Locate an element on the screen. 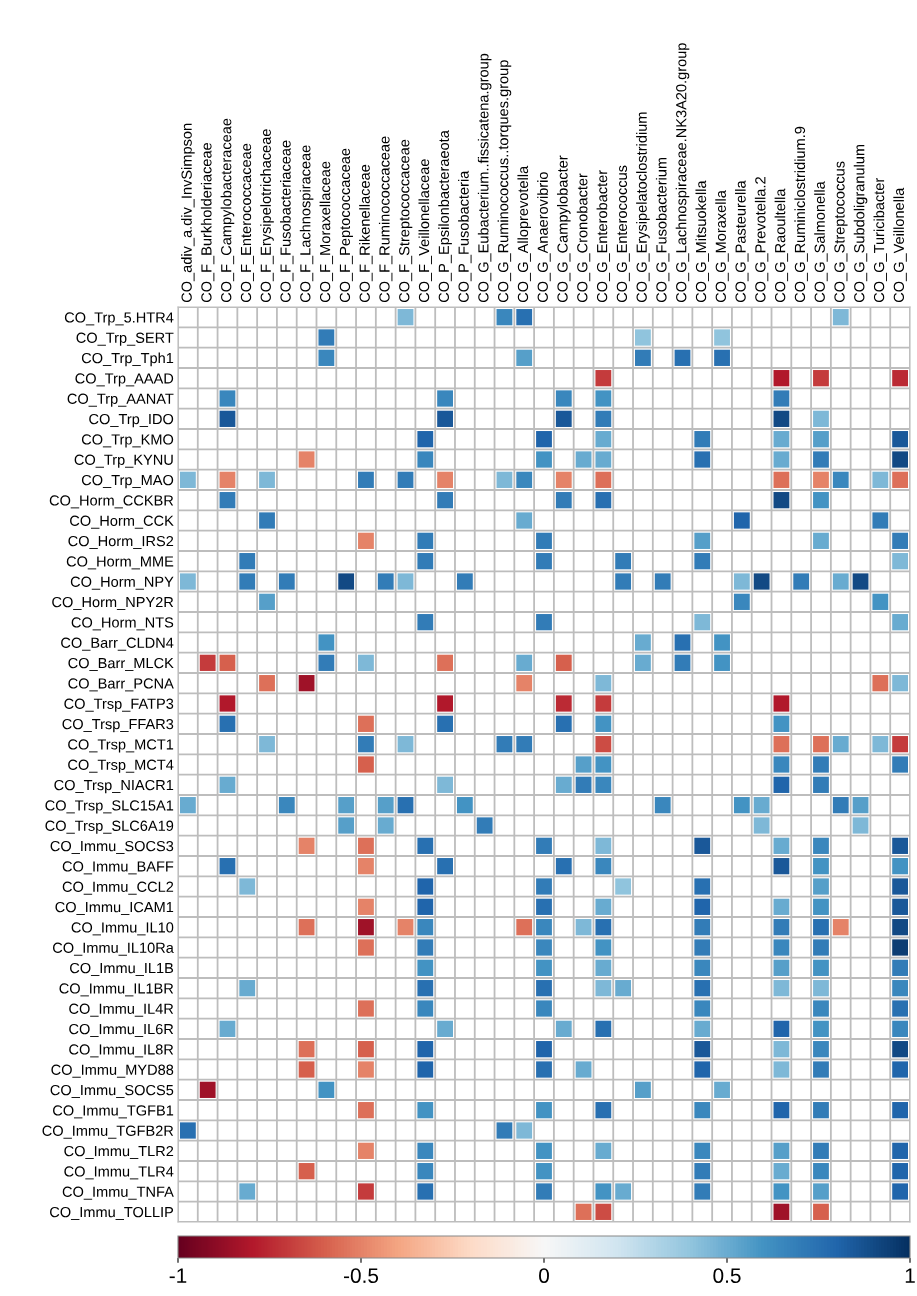 The width and height of the screenshot is (917, 1296). x-tick-label: CO_G_Prevotella.2 is located at coordinates (761, 240).